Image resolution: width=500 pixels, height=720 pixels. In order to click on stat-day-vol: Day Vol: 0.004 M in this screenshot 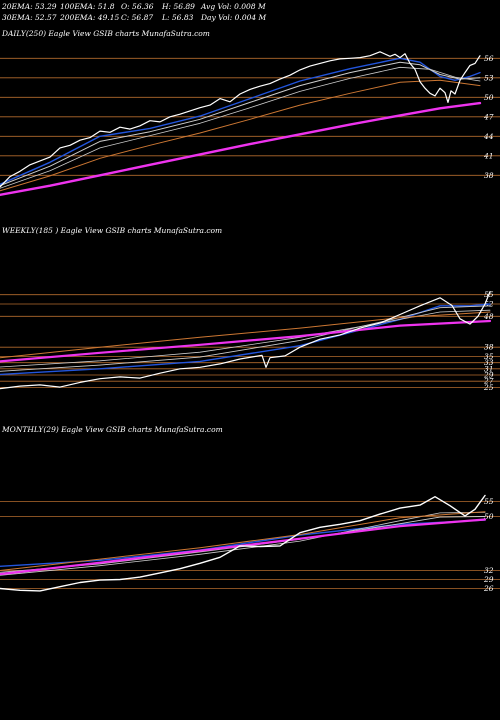, I will do `click(233, 17)`.